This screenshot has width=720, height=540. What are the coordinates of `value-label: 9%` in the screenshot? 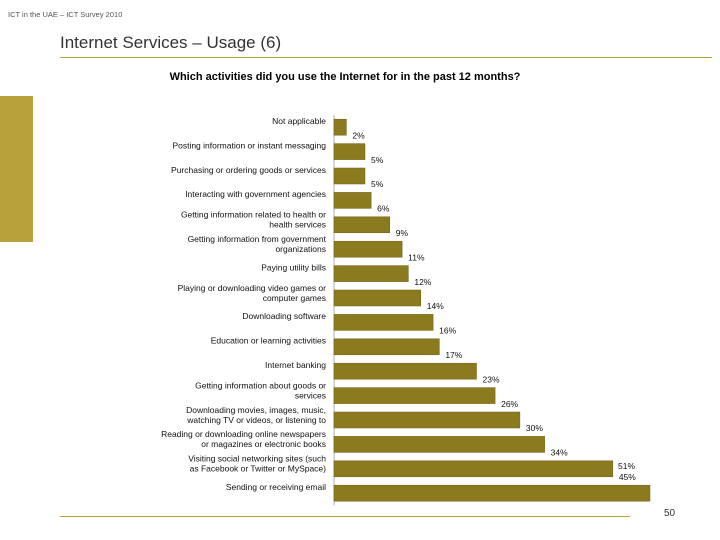 It's located at (402, 233).